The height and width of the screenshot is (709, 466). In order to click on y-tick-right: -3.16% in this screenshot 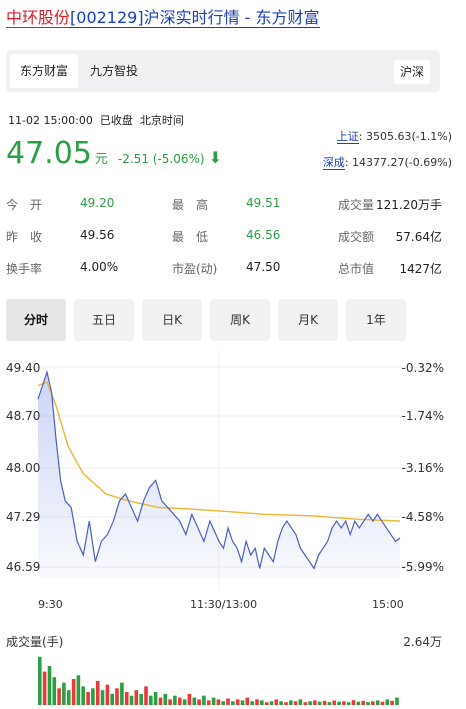, I will do `click(422, 468)`.